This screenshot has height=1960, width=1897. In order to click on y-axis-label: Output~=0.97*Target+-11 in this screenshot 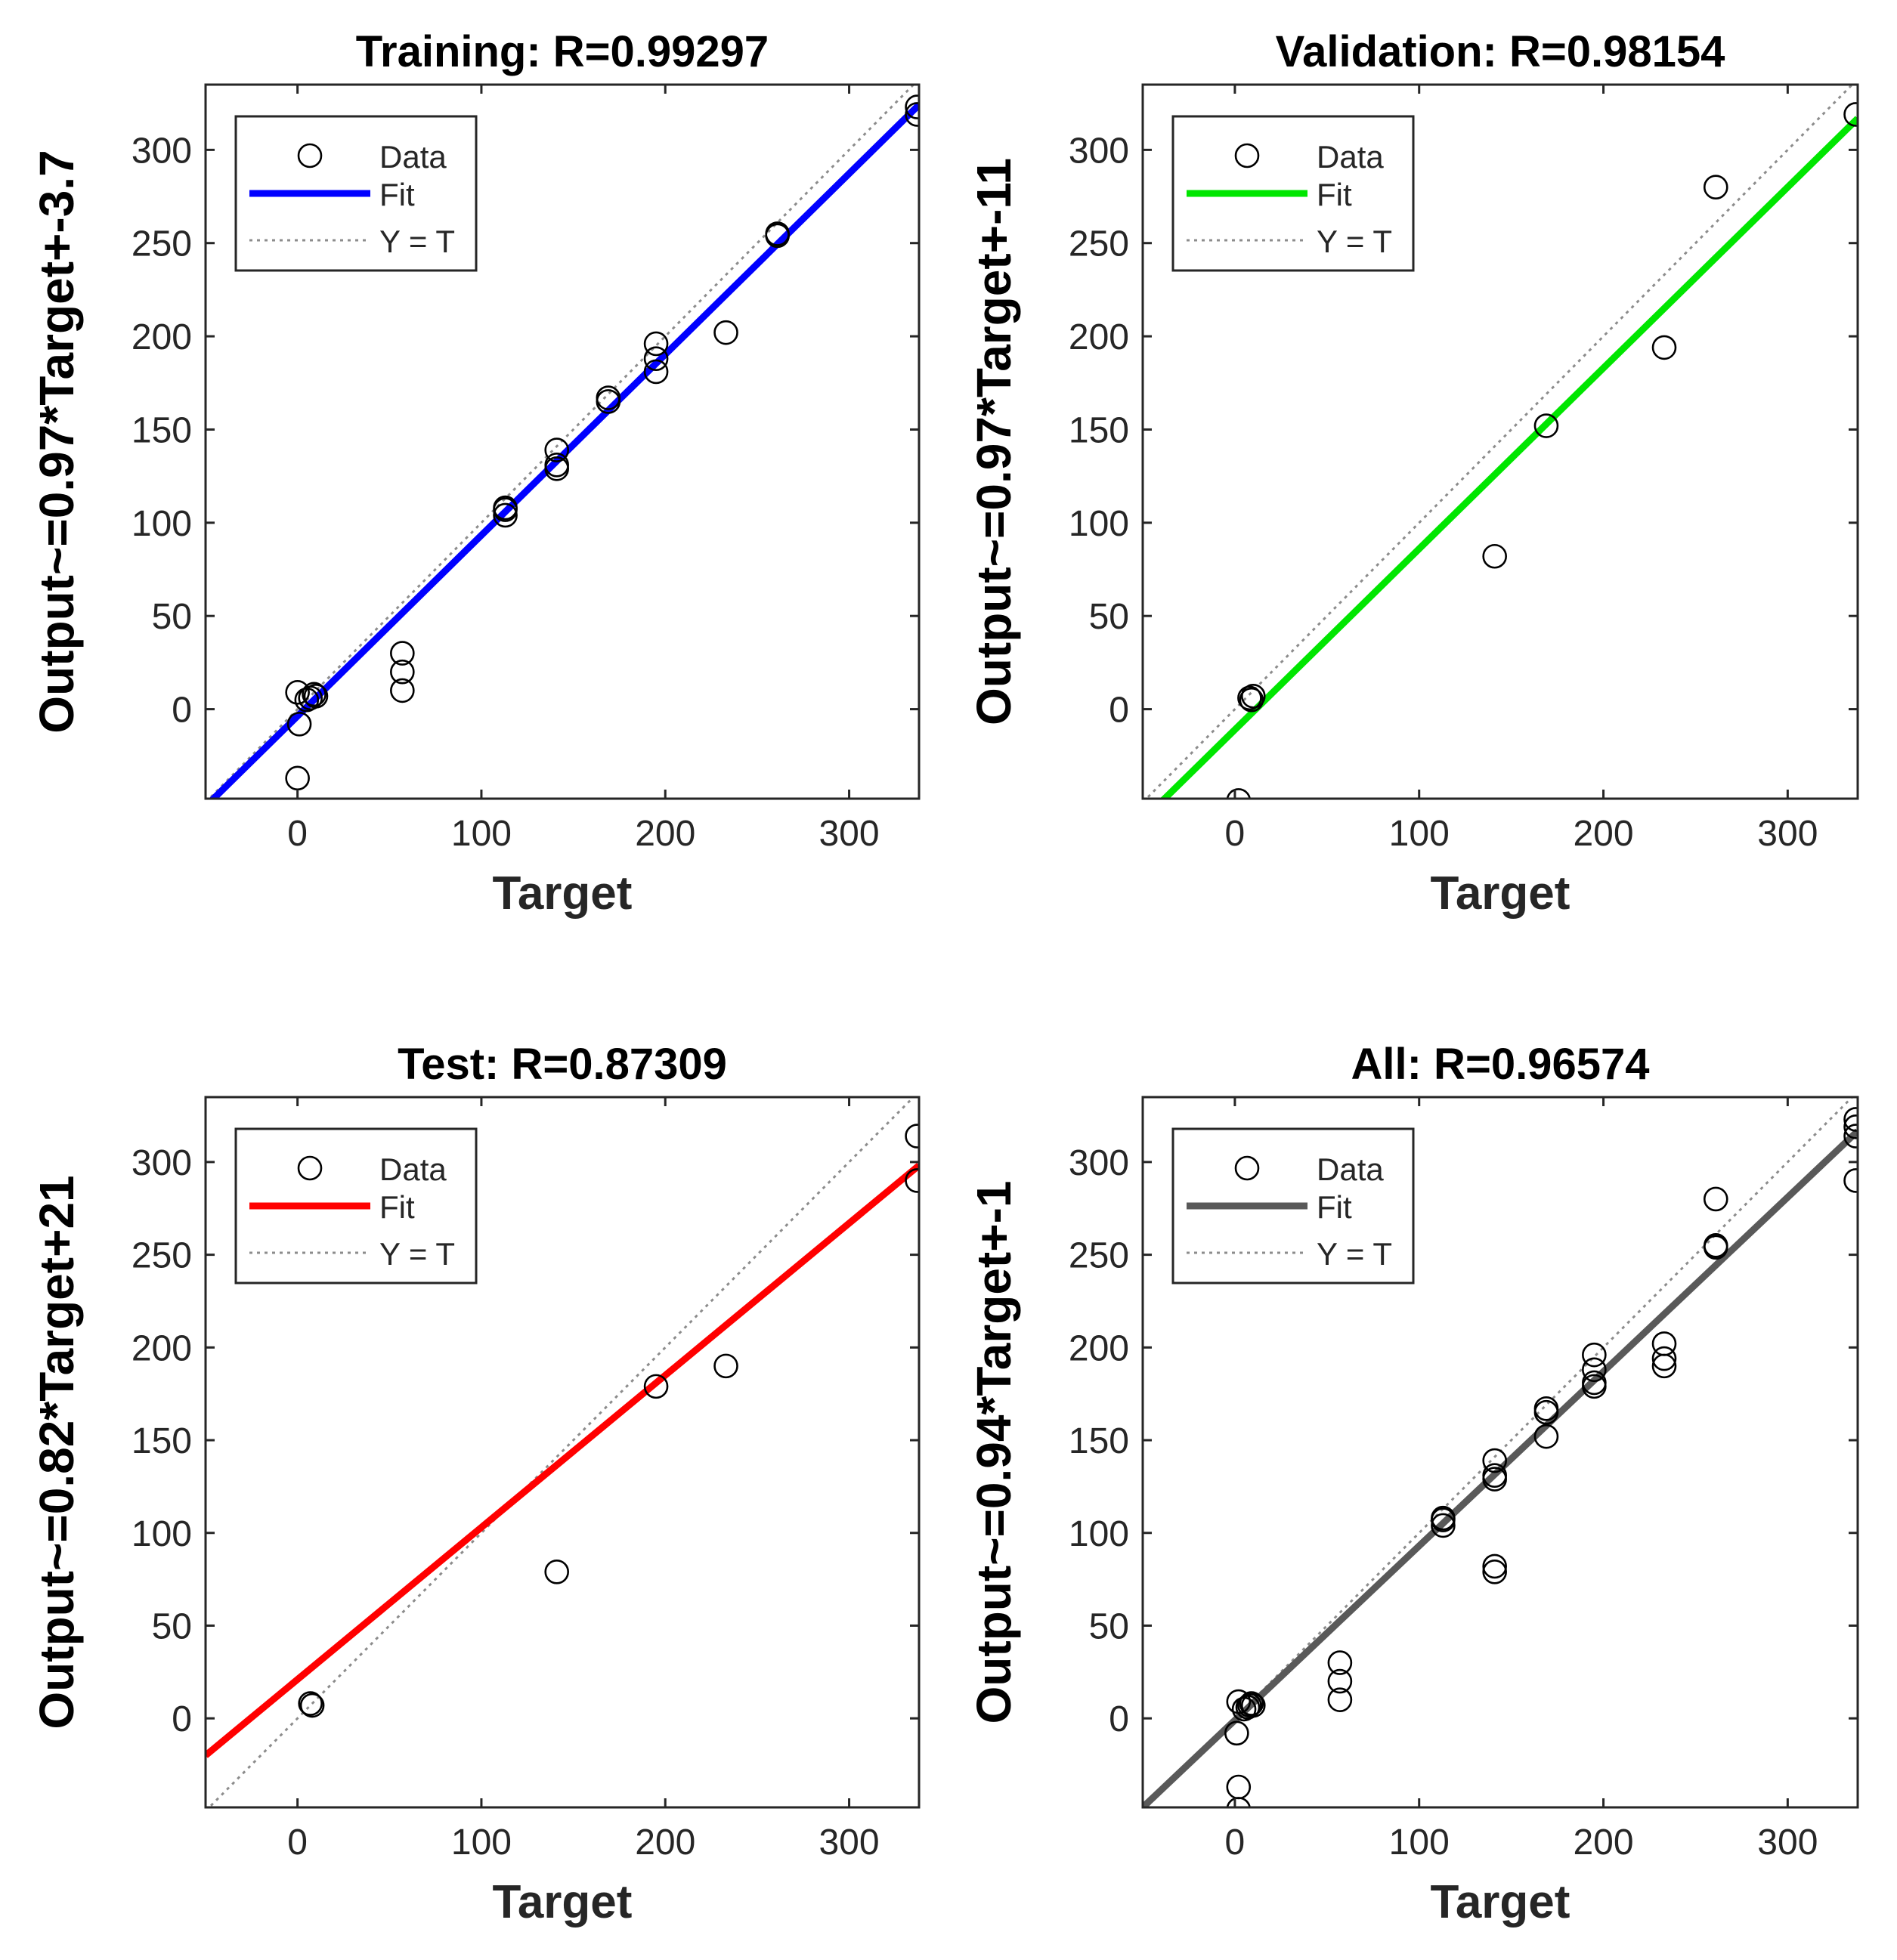, I will do `click(994, 441)`.